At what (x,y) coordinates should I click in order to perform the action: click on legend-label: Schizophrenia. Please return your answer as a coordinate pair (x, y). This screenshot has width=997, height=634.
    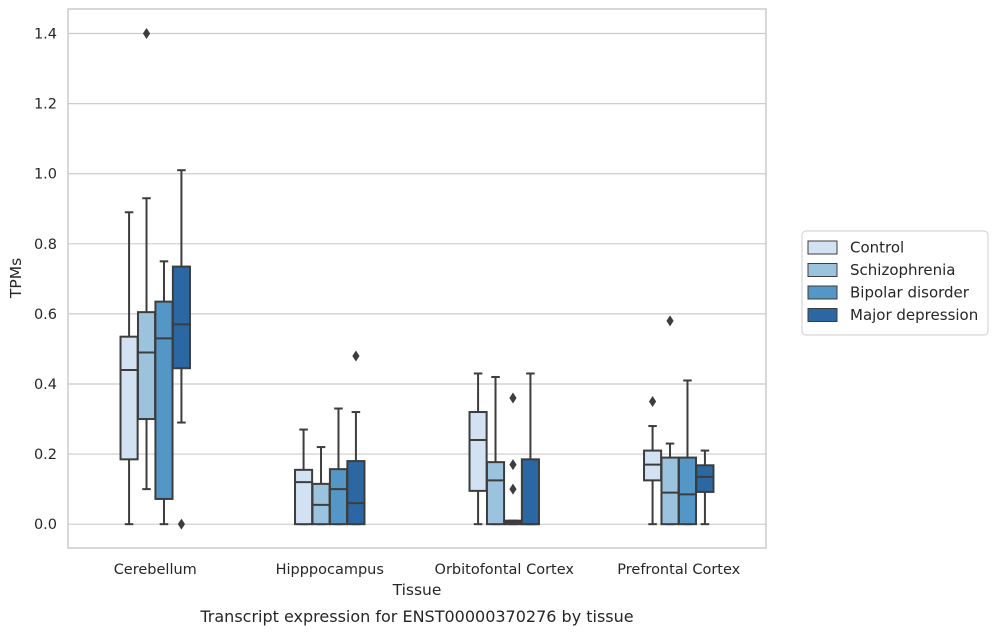
    Looking at the image, I should click on (902, 270).